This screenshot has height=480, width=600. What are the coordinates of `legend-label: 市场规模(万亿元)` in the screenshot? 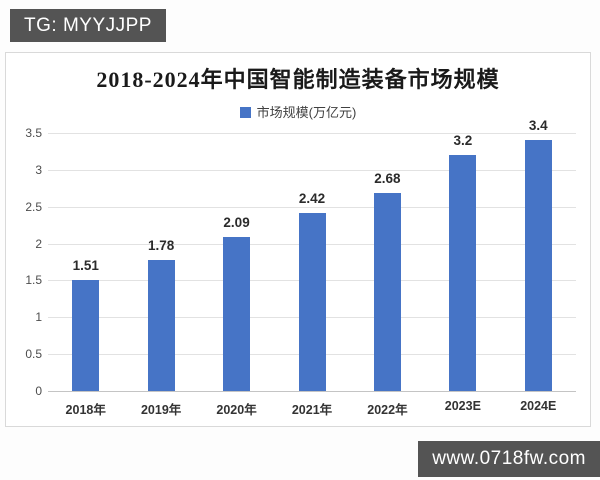 It's located at (306, 112).